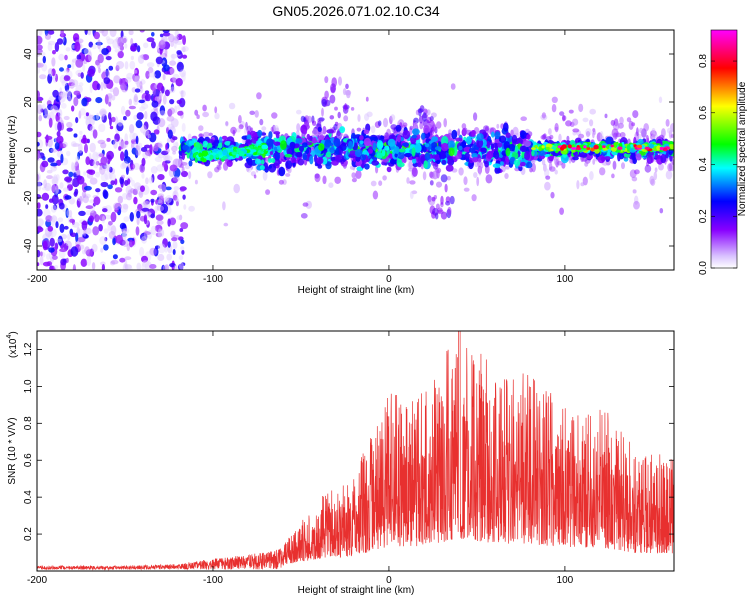 This screenshot has height=600, width=750. What do you see at coordinates (703, 216) in the screenshot?
I see `colorbar-tick-label: 0.2` at bounding box center [703, 216].